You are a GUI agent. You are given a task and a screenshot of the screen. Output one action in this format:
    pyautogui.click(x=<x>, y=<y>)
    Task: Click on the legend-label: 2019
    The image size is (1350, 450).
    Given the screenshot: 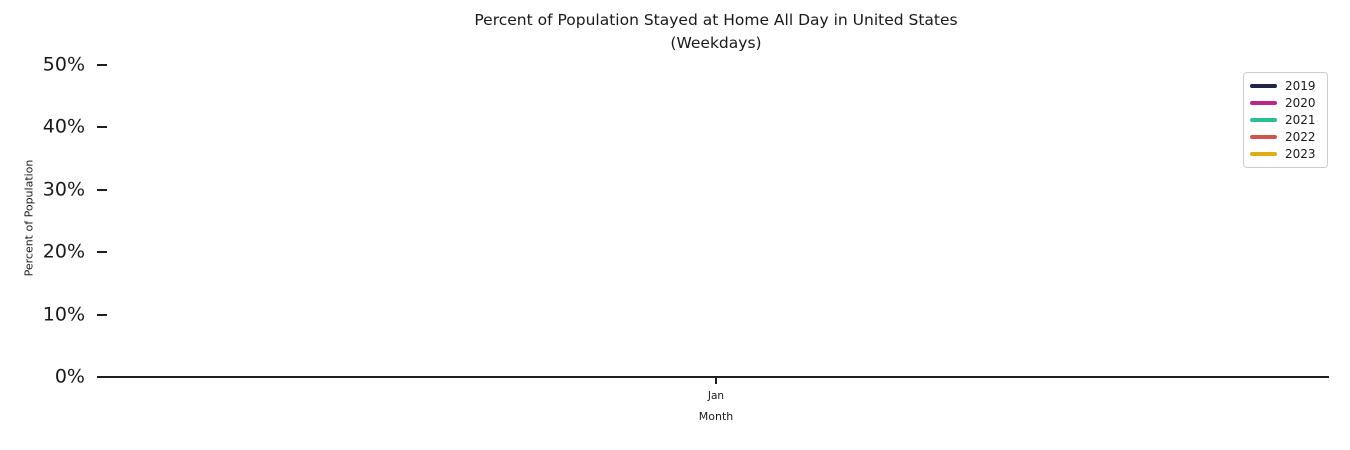 What is the action you would take?
    pyautogui.click(x=1300, y=86)
    